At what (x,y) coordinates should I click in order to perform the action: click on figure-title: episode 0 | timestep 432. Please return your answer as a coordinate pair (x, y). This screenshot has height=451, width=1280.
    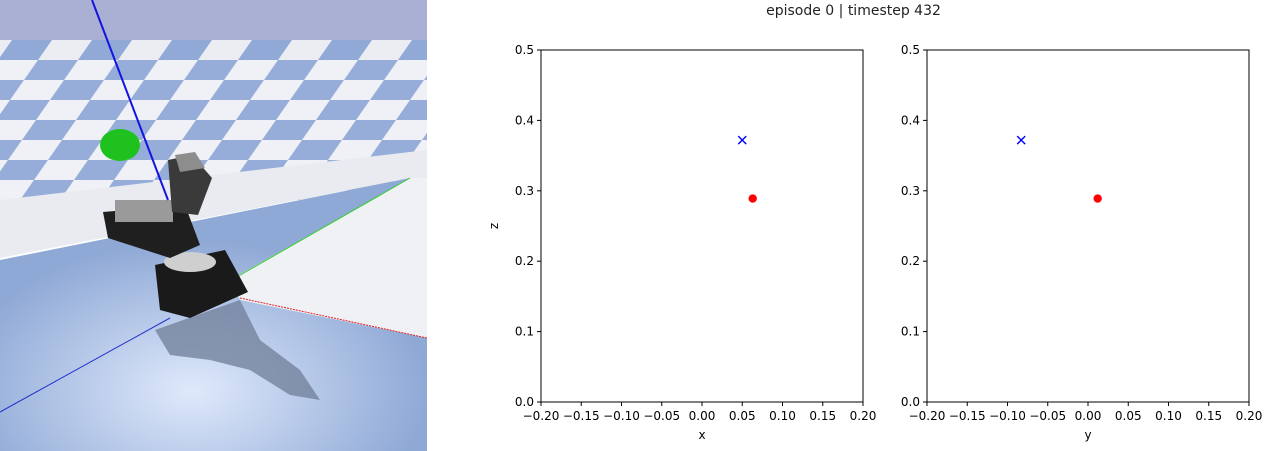
    Looking at the image, I should click on (853, 11).